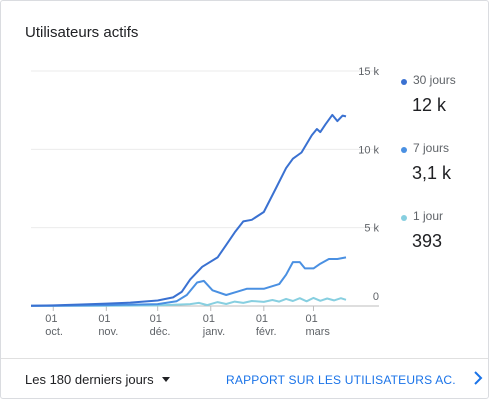  I want to click on chevron-right-icon, so click(478, 378).